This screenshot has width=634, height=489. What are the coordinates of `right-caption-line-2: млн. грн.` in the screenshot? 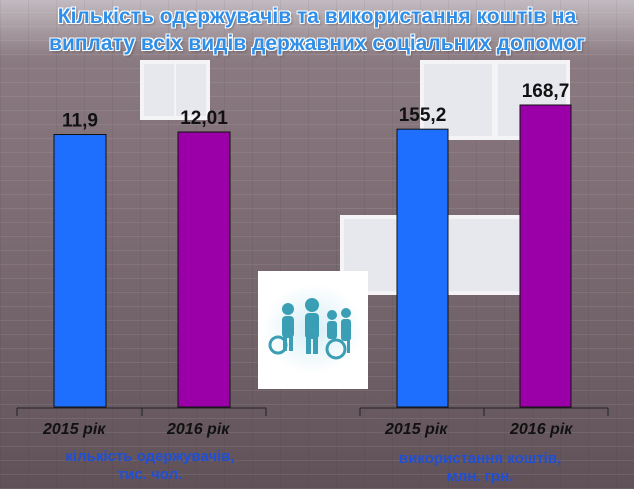 It's located at (480, 476).